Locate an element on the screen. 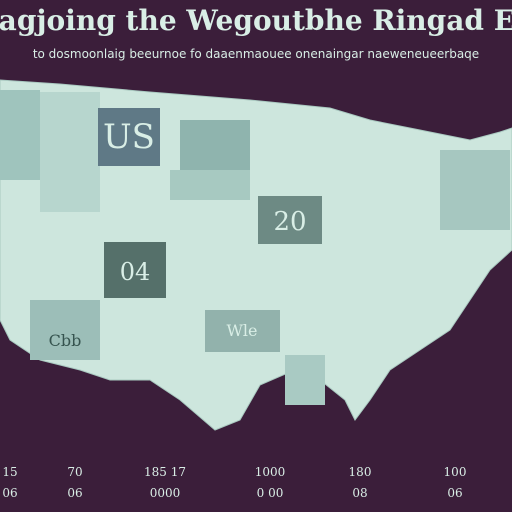  map-label: Wle is located at coordinates (241, 330).